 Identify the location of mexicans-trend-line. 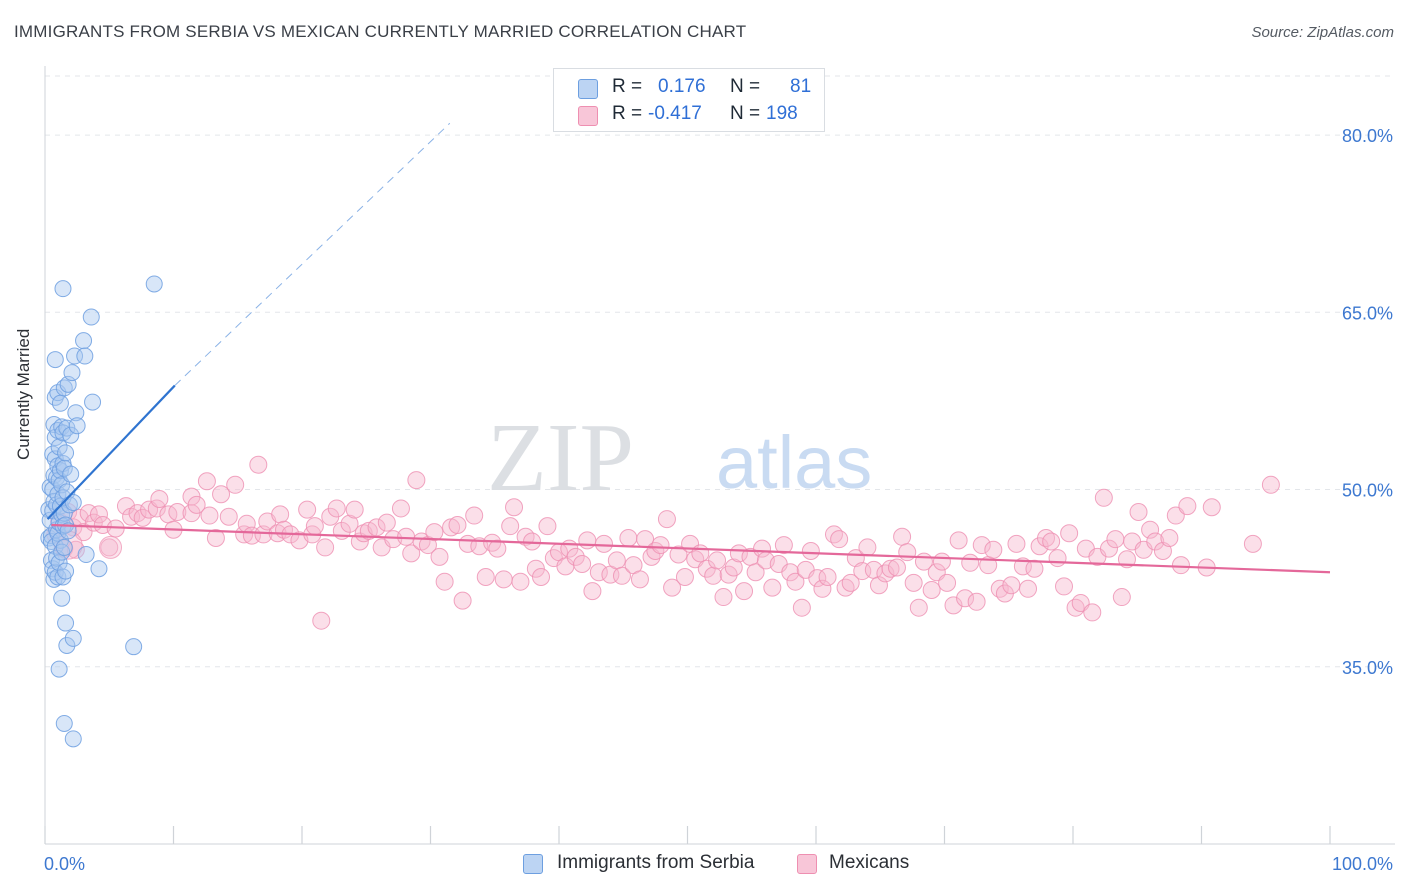
(691, 548).